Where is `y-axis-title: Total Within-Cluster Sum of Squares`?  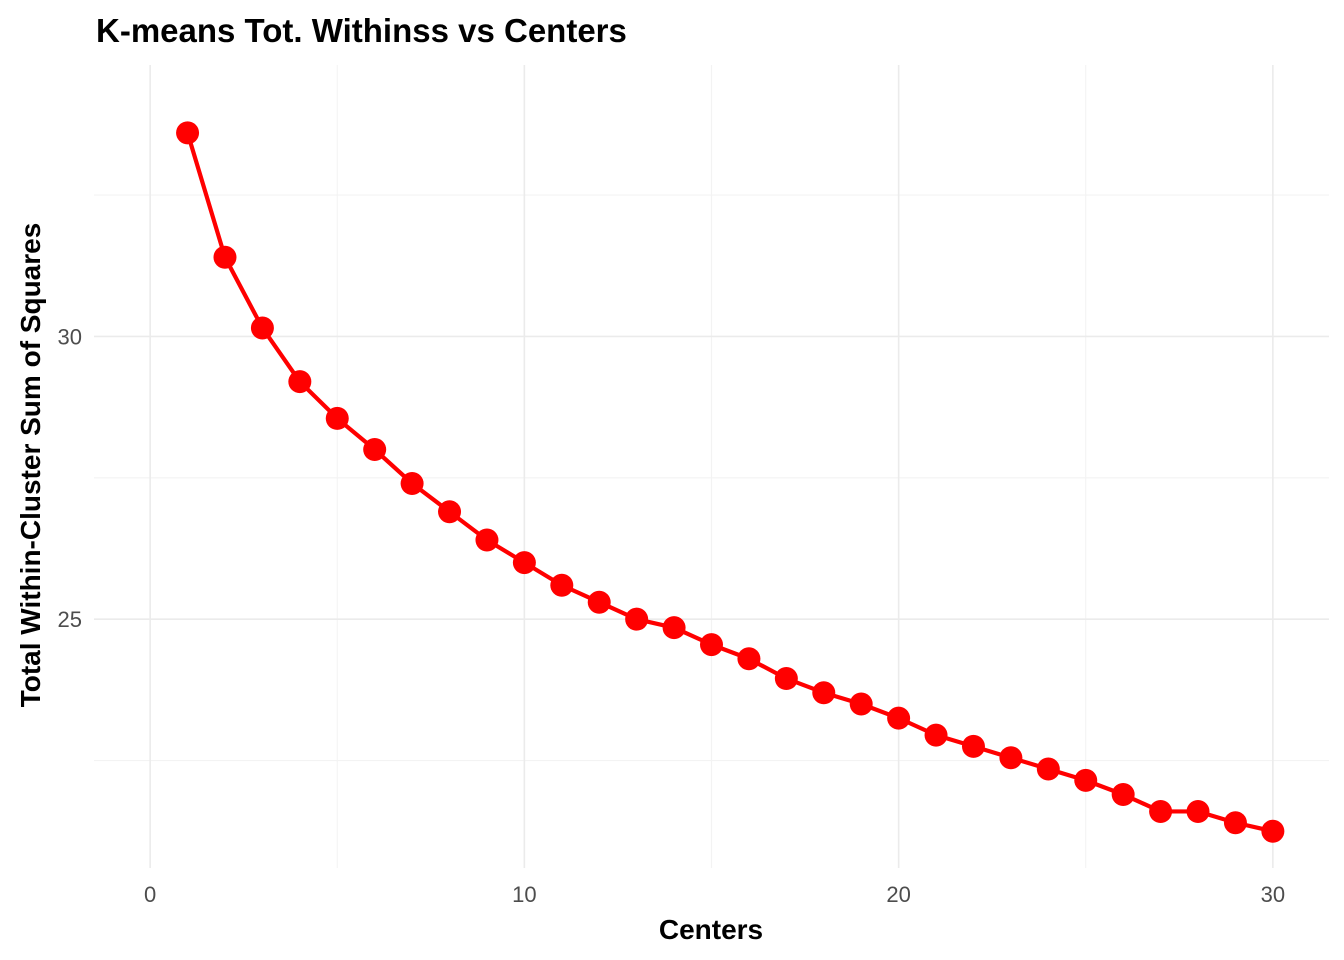 y-axis-title: Total Within-Cluster Sum of Squares is located at coordinates (30, 465).